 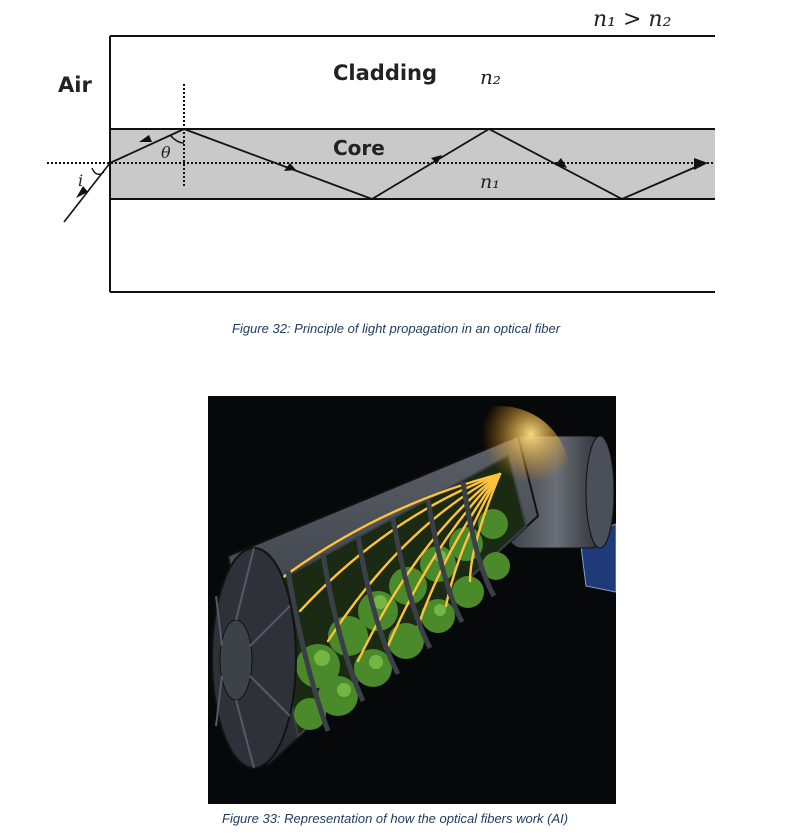 What do you see at coordinates (490, 182) in the screenshot?
I see `n1-label: n₁` at bounding box center [490, 182].